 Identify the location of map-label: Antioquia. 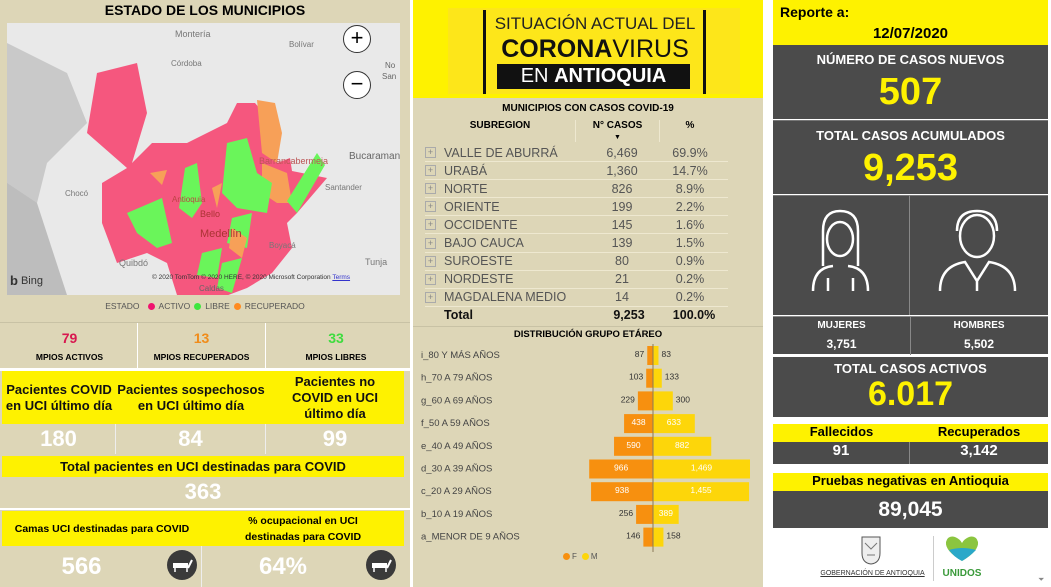
(189, 199).